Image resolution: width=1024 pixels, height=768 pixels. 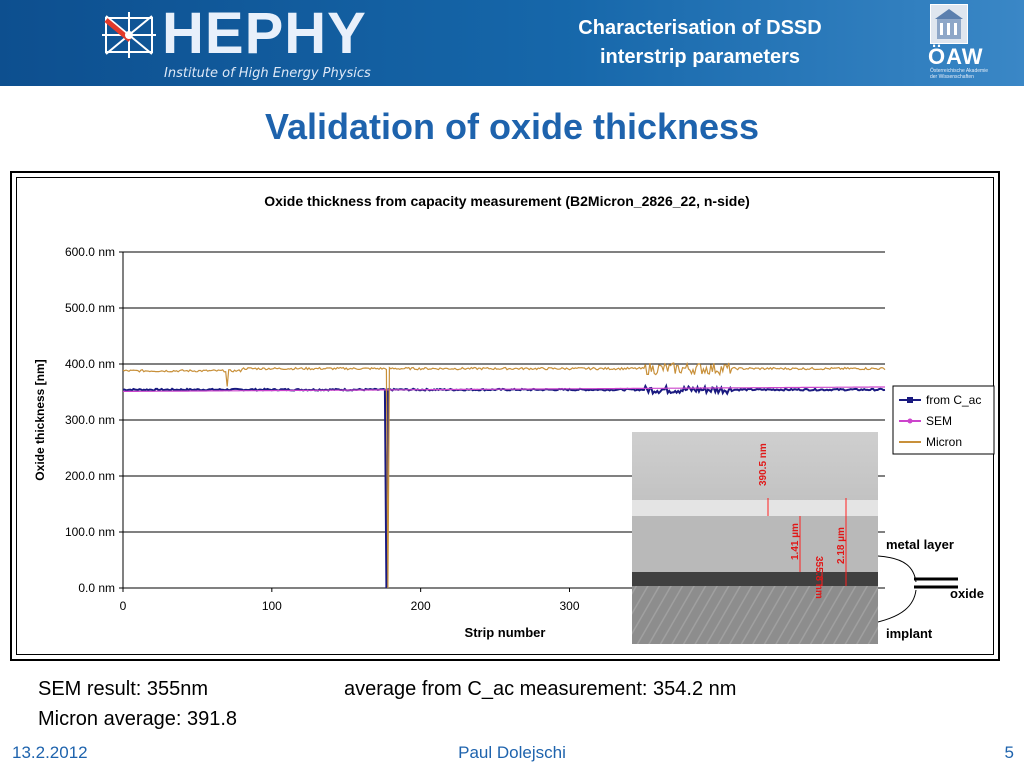 What do you see at coordinates (129, 35) in the screenshot?
I see `starburst-icon` at bounding box center [129, 35].